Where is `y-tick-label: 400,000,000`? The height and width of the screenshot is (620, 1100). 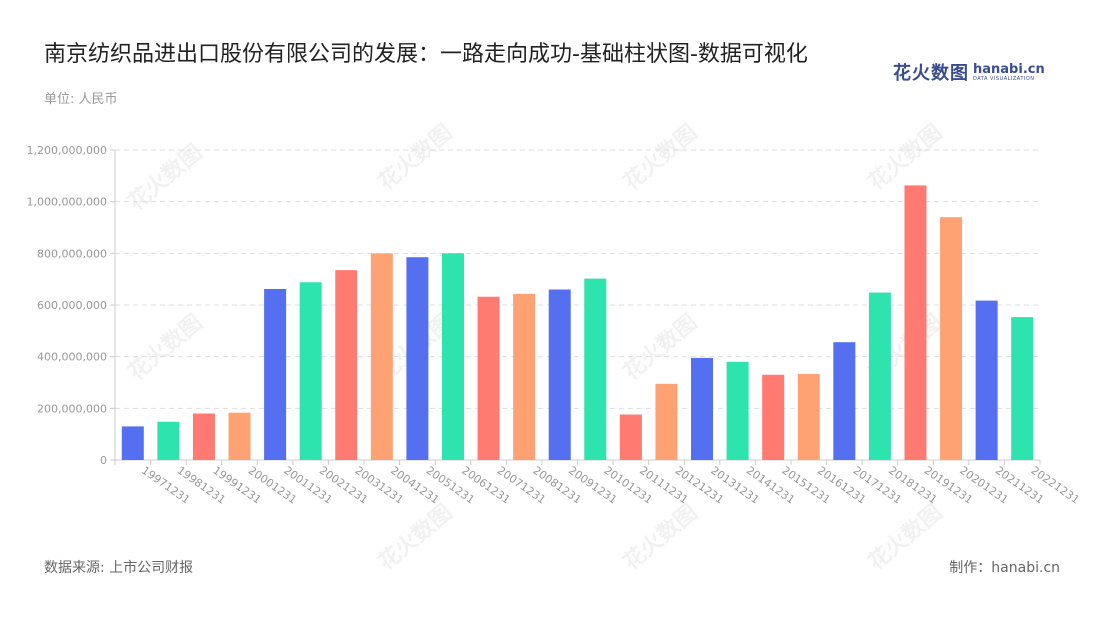
y-tick-label: 400,000,000 is located at coordinates (72, 357).